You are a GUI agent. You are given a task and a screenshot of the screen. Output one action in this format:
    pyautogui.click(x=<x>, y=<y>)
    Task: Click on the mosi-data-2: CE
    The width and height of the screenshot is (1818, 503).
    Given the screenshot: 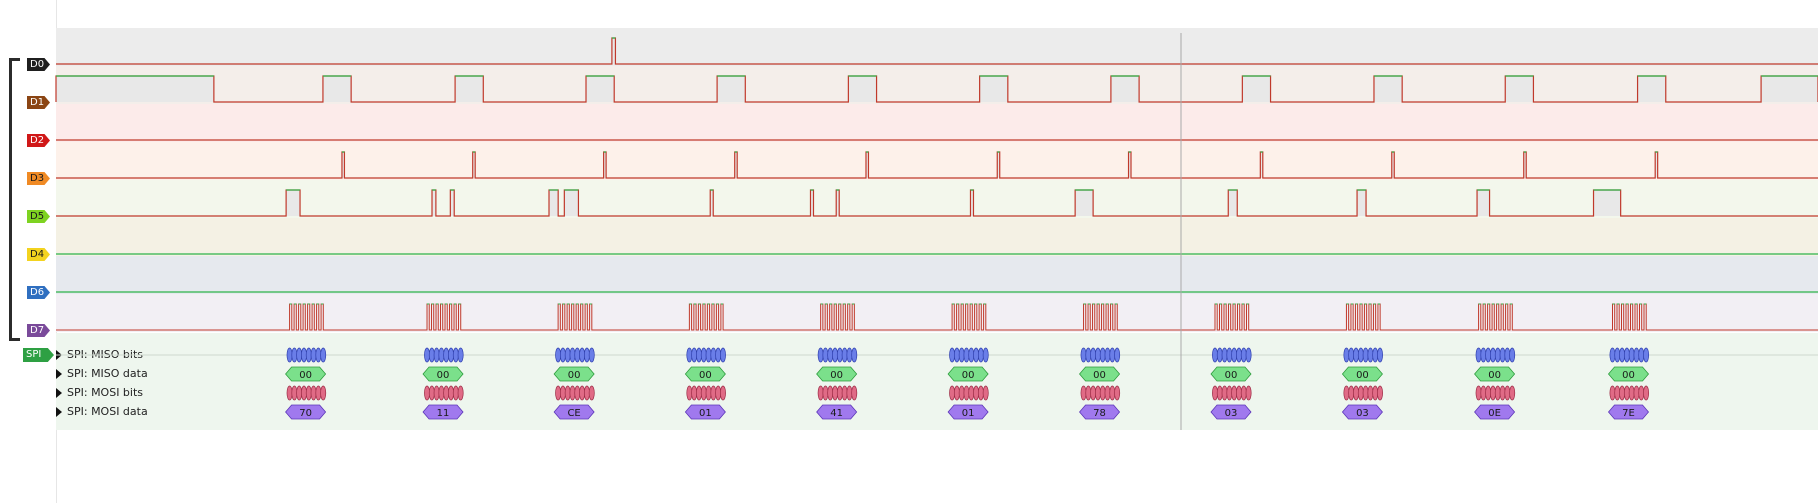 What is the action you would take?
    pyautogui.click(x=574, y=412)
    